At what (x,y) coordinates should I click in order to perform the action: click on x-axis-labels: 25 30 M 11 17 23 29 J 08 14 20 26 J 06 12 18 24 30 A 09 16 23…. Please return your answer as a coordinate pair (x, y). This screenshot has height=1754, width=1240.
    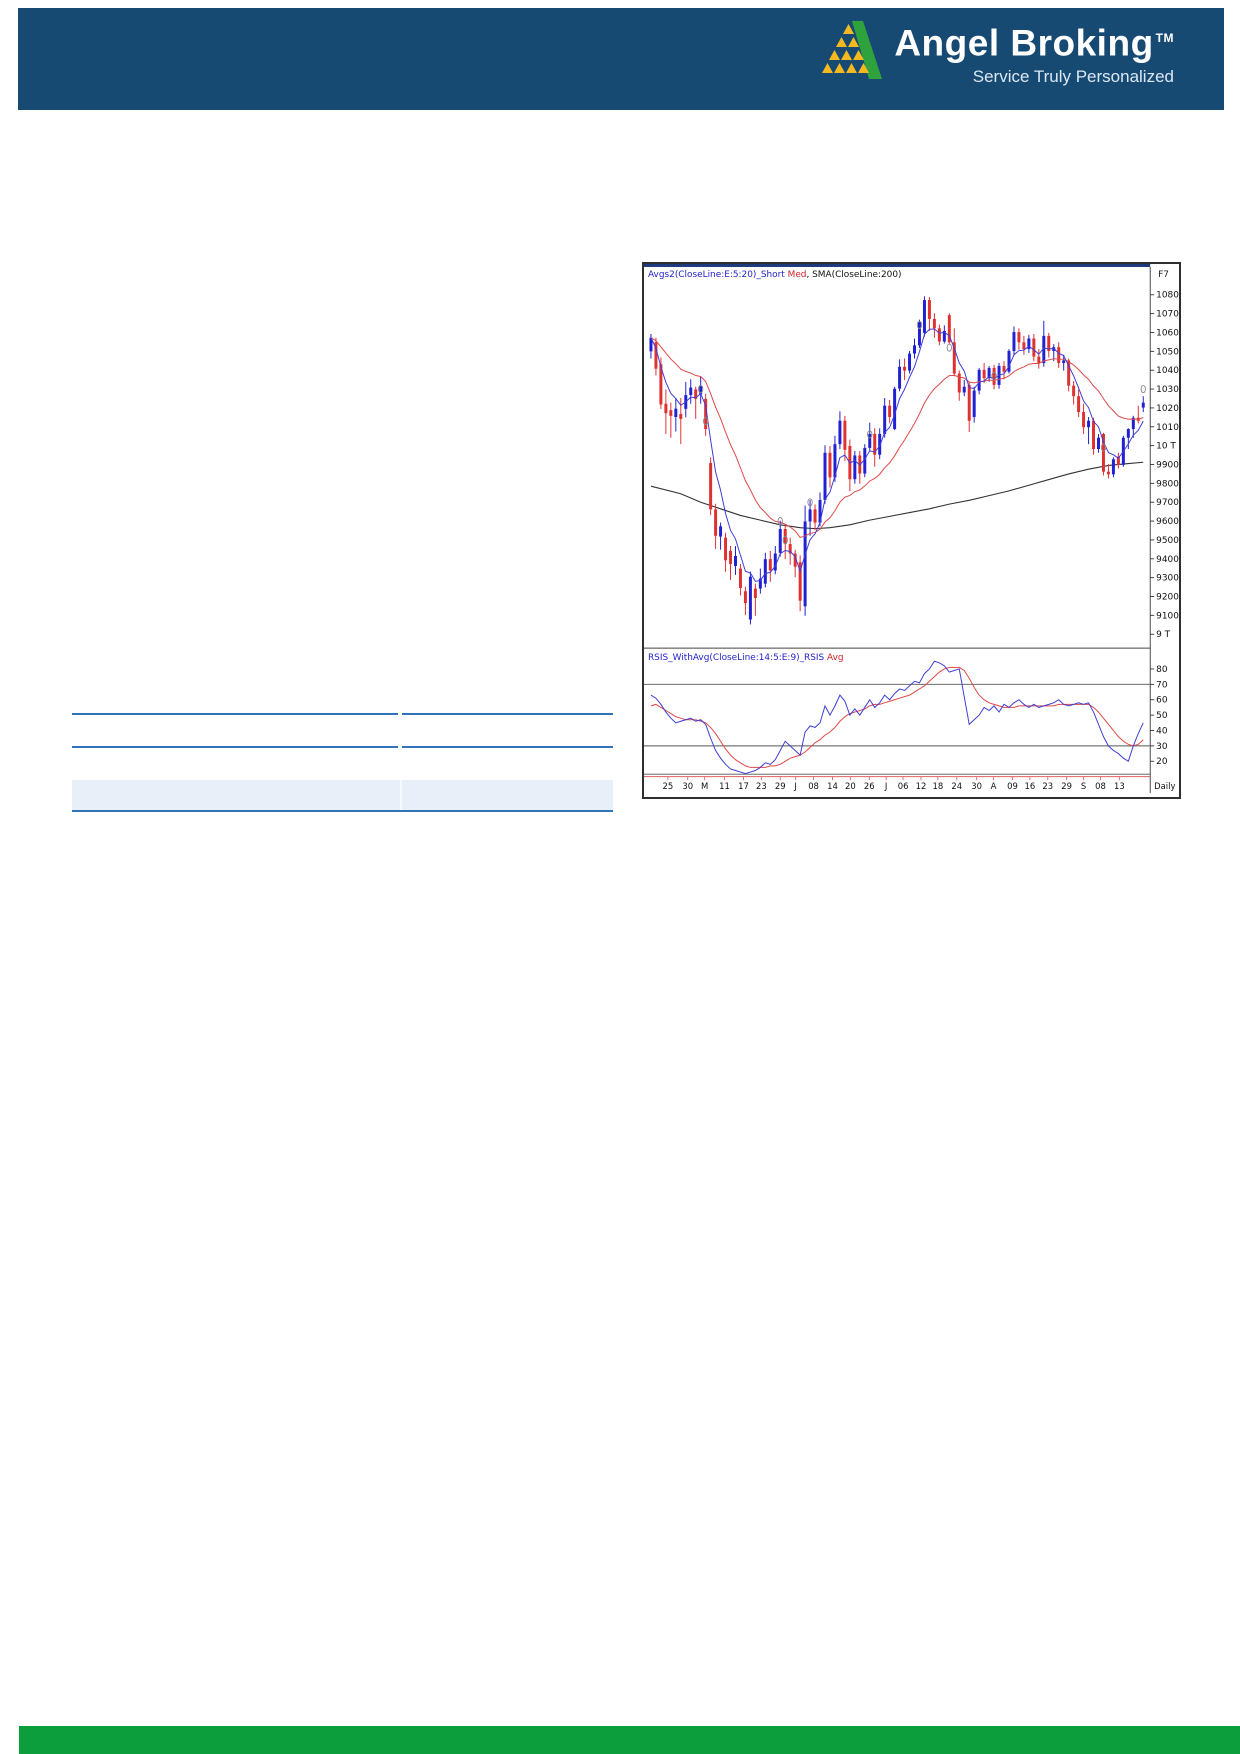
    Looking at the image, I should click on (894, 784).